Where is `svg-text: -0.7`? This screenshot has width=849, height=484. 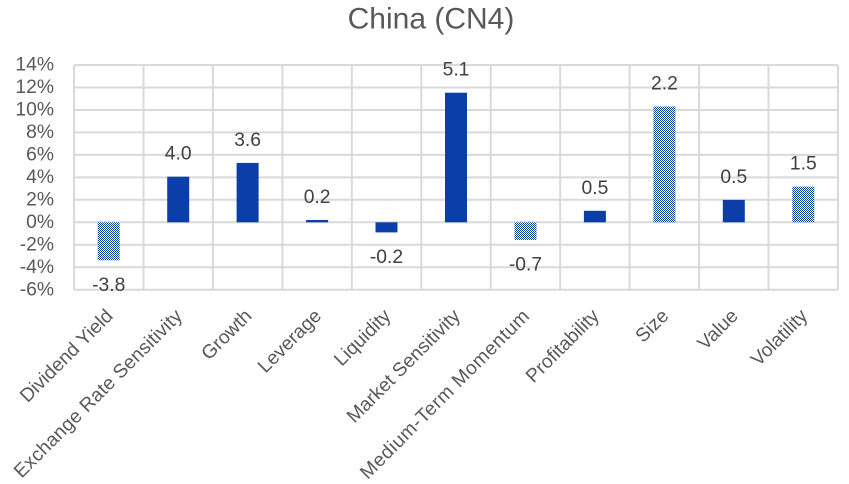 svg-text: -0.7 is located at coordinates (525, 264).